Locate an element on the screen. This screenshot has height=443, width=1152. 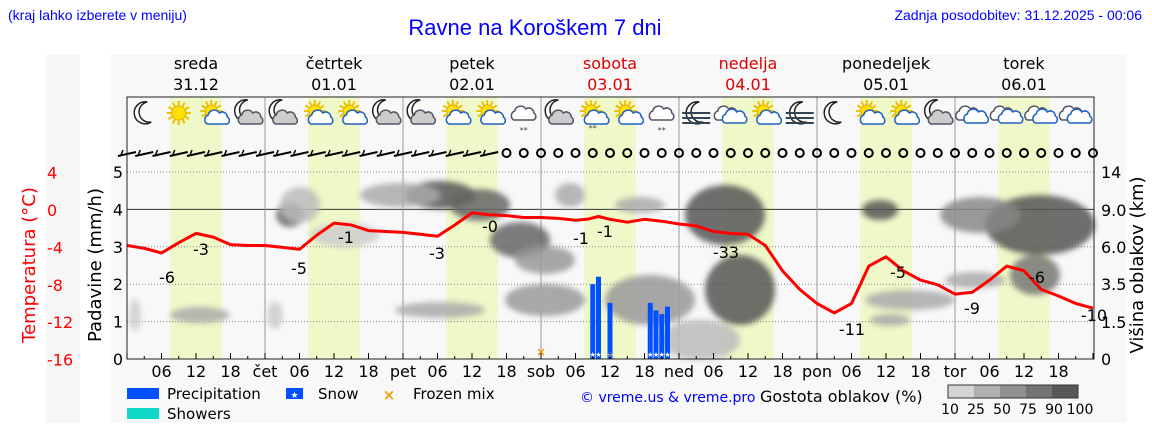
day-name: sobota is located at coordinates (610, 63).